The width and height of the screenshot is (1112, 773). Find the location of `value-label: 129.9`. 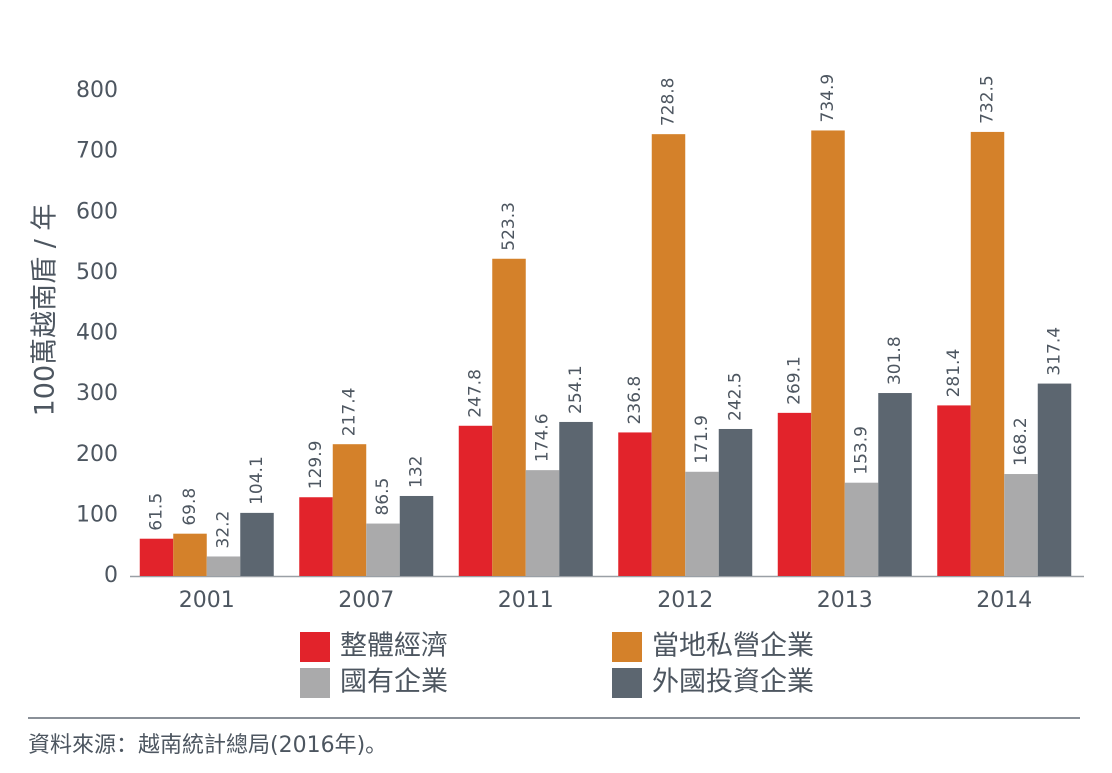

value-label: 129.9 is located at coordinates (316, 465).